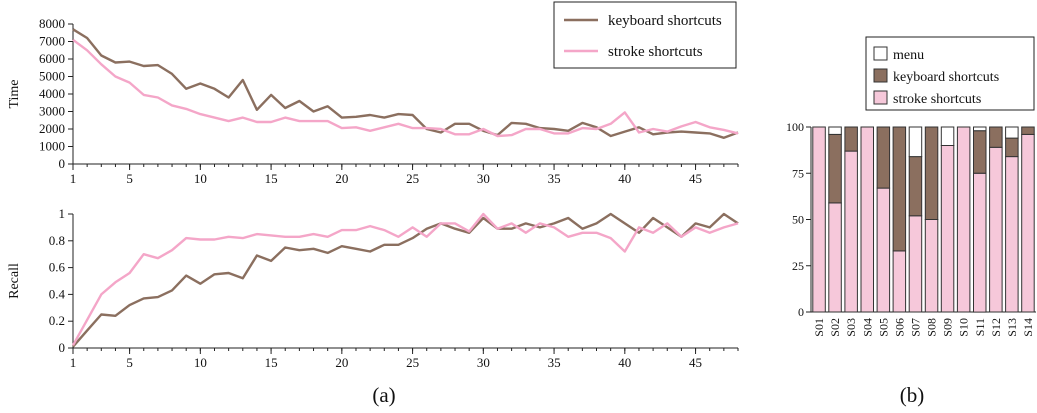 The width and height of the screenshot is (1037, 413). Describe the element at coordinates (52, 111) in the screenshot. I see `y-tick-label: 3000` at that location.